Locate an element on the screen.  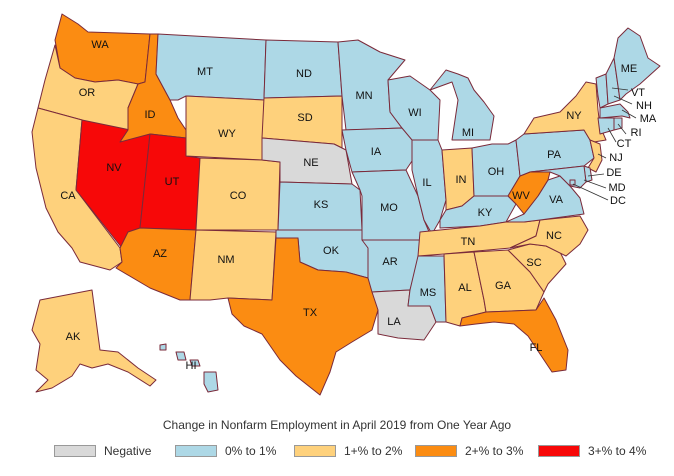
legend-item-low: 0% to 1% is located at coordinates (225, 451).